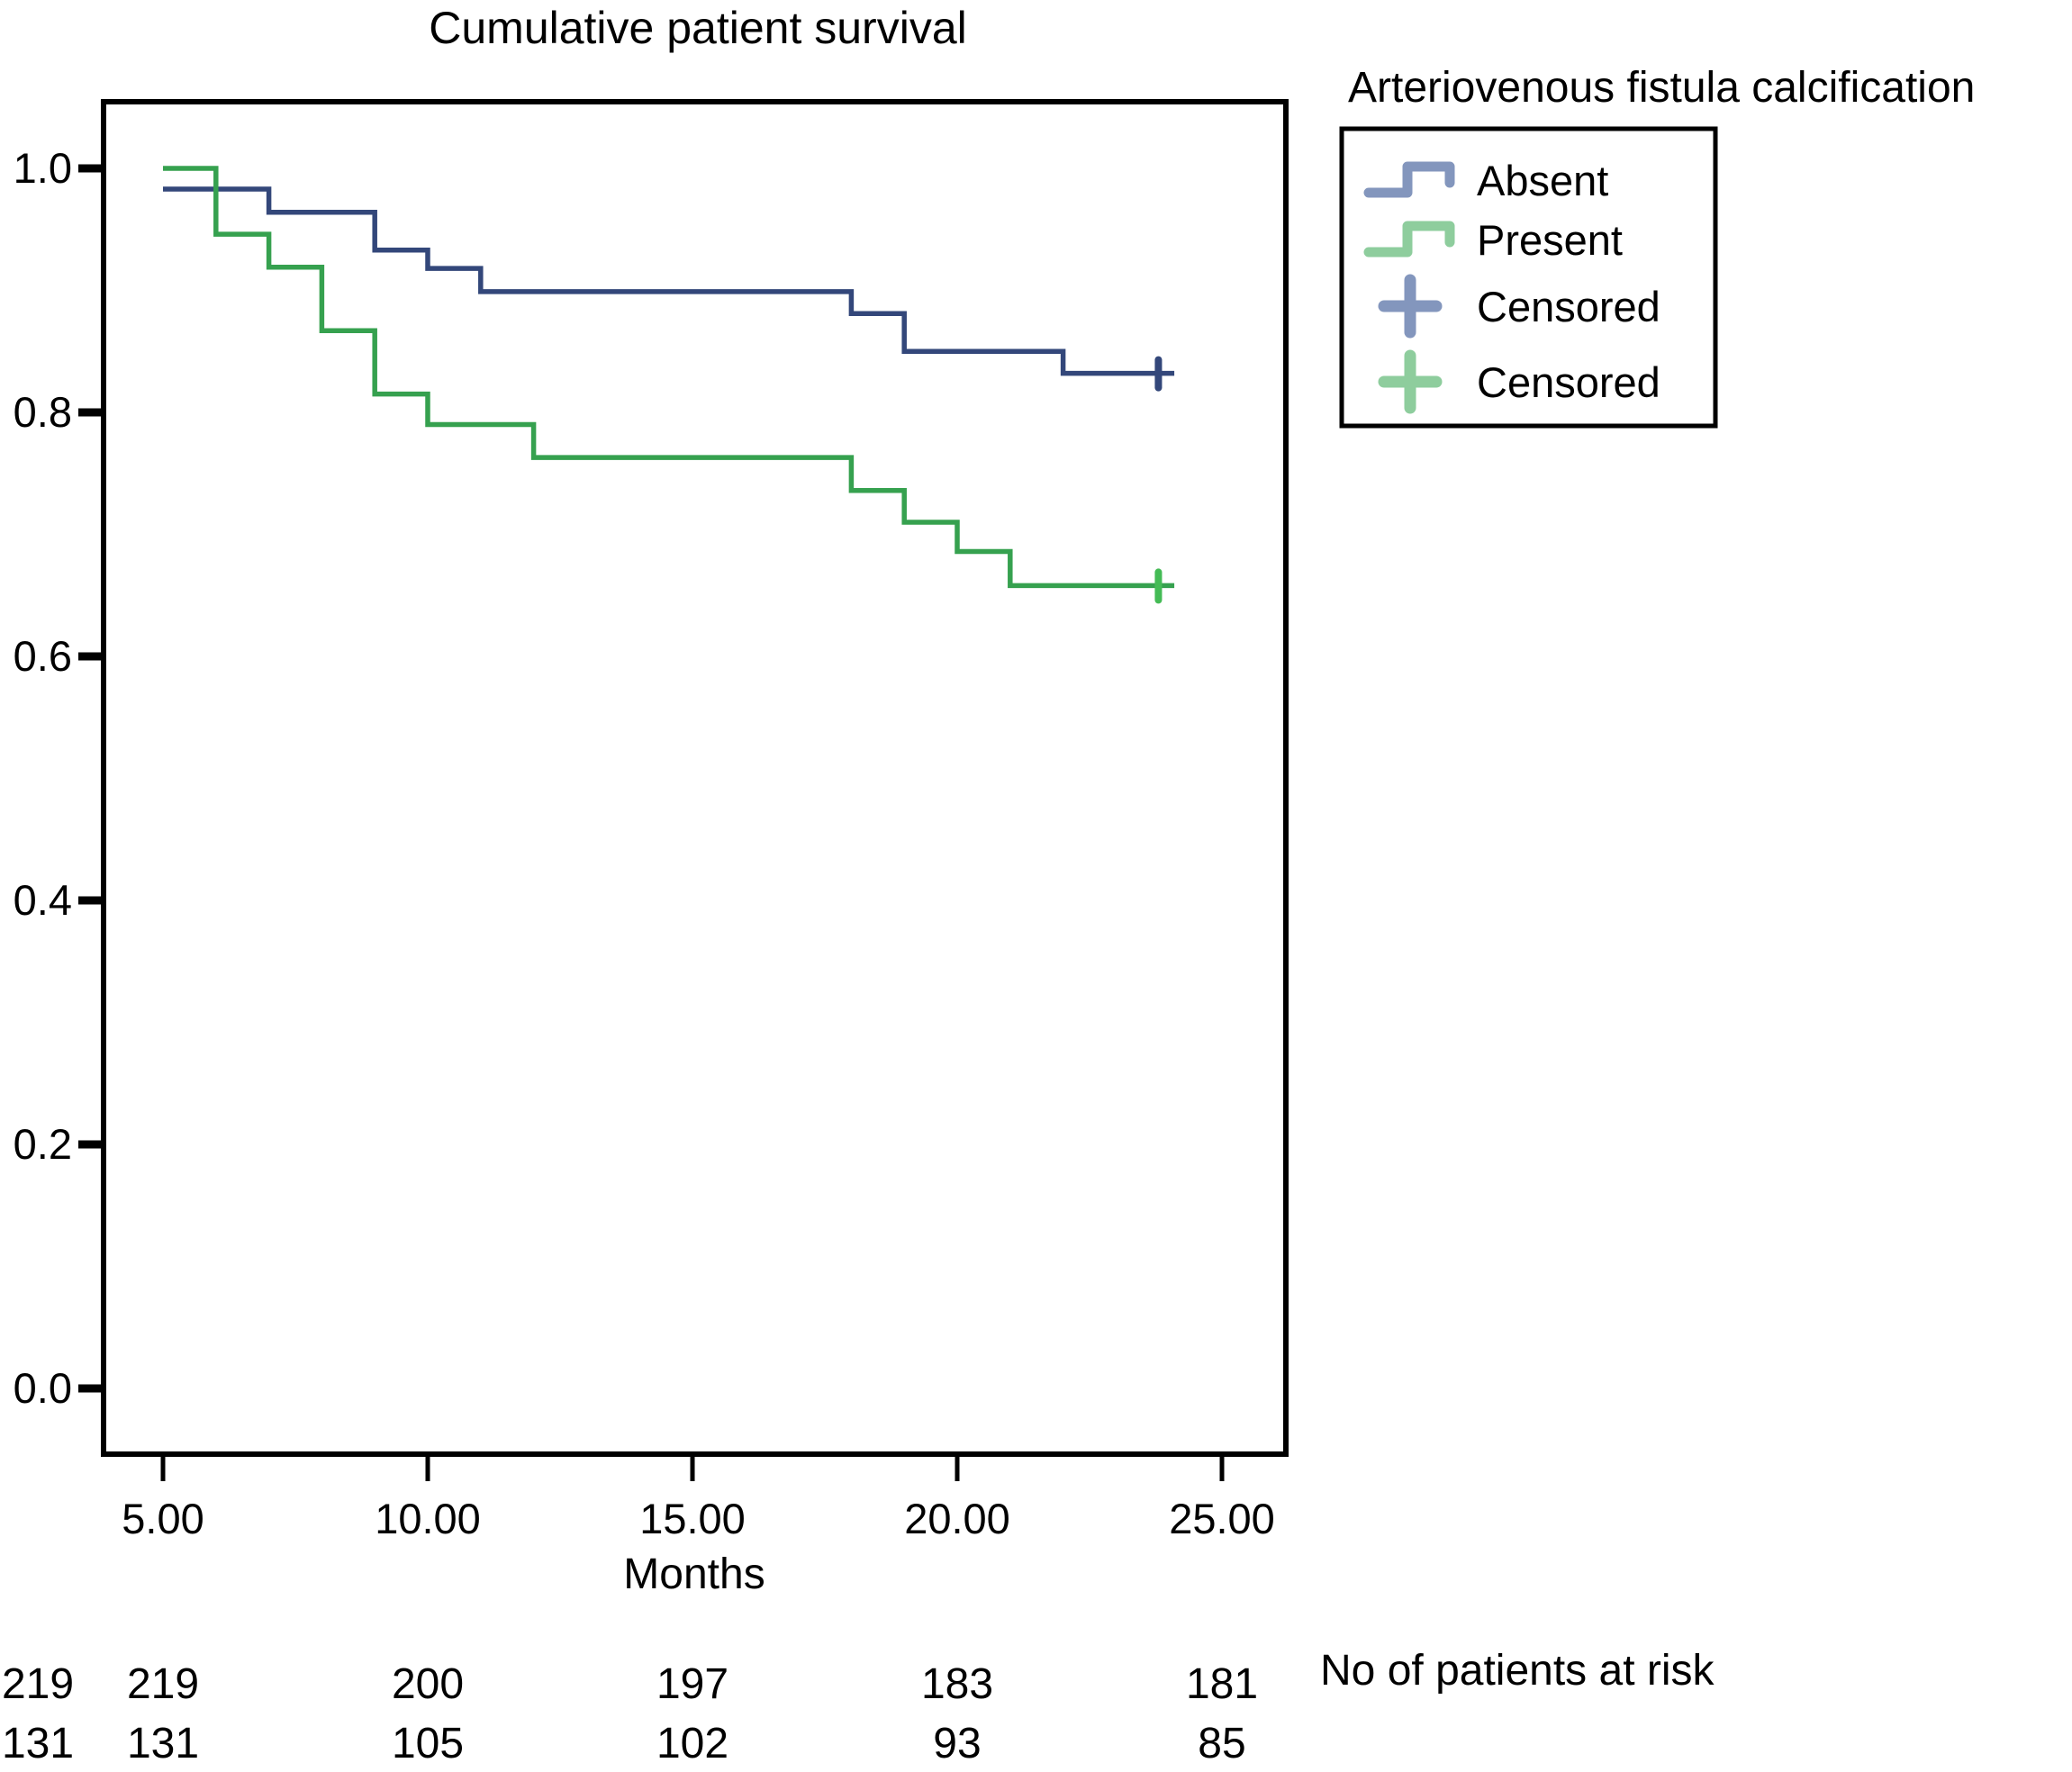 The width and height of the screenshot is (2072, 1772). What do you see at coordinates (692, 1743) in the screenshot?
I see `at-risk-count-present: 102` at bounding box center [692, 1743].